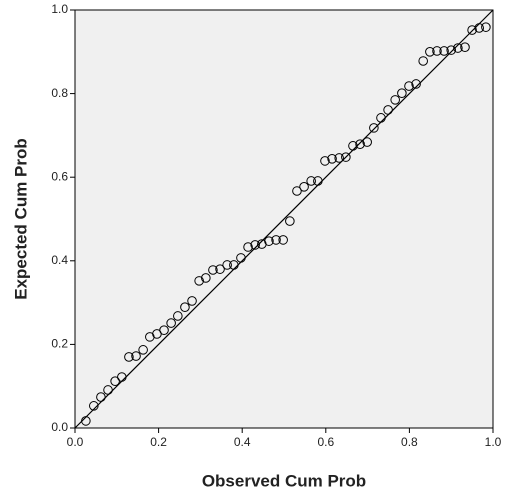 The image size is (506, 498). I want to click on x-tick-label: 0.4, so click(242, 442).